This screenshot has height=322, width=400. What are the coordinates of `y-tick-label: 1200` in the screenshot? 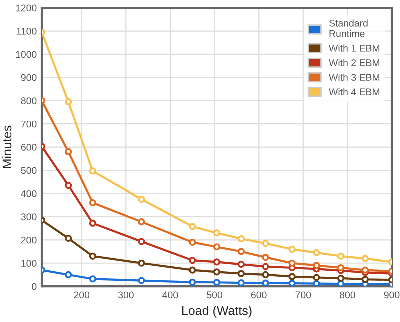 It's located at (26, 8).